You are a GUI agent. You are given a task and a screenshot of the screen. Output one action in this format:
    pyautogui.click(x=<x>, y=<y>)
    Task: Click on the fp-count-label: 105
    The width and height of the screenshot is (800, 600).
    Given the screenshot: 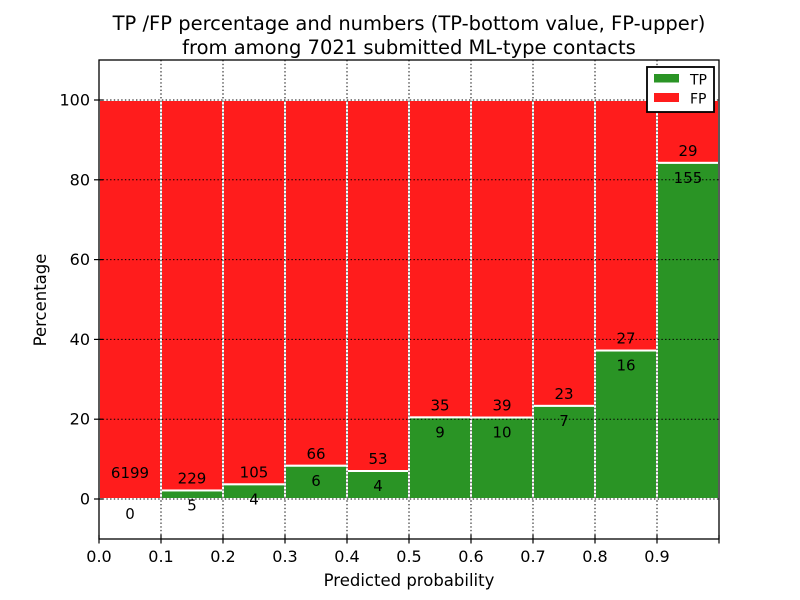 What is the action you would take?
    pyautogui.click(x=254, y=472)
    